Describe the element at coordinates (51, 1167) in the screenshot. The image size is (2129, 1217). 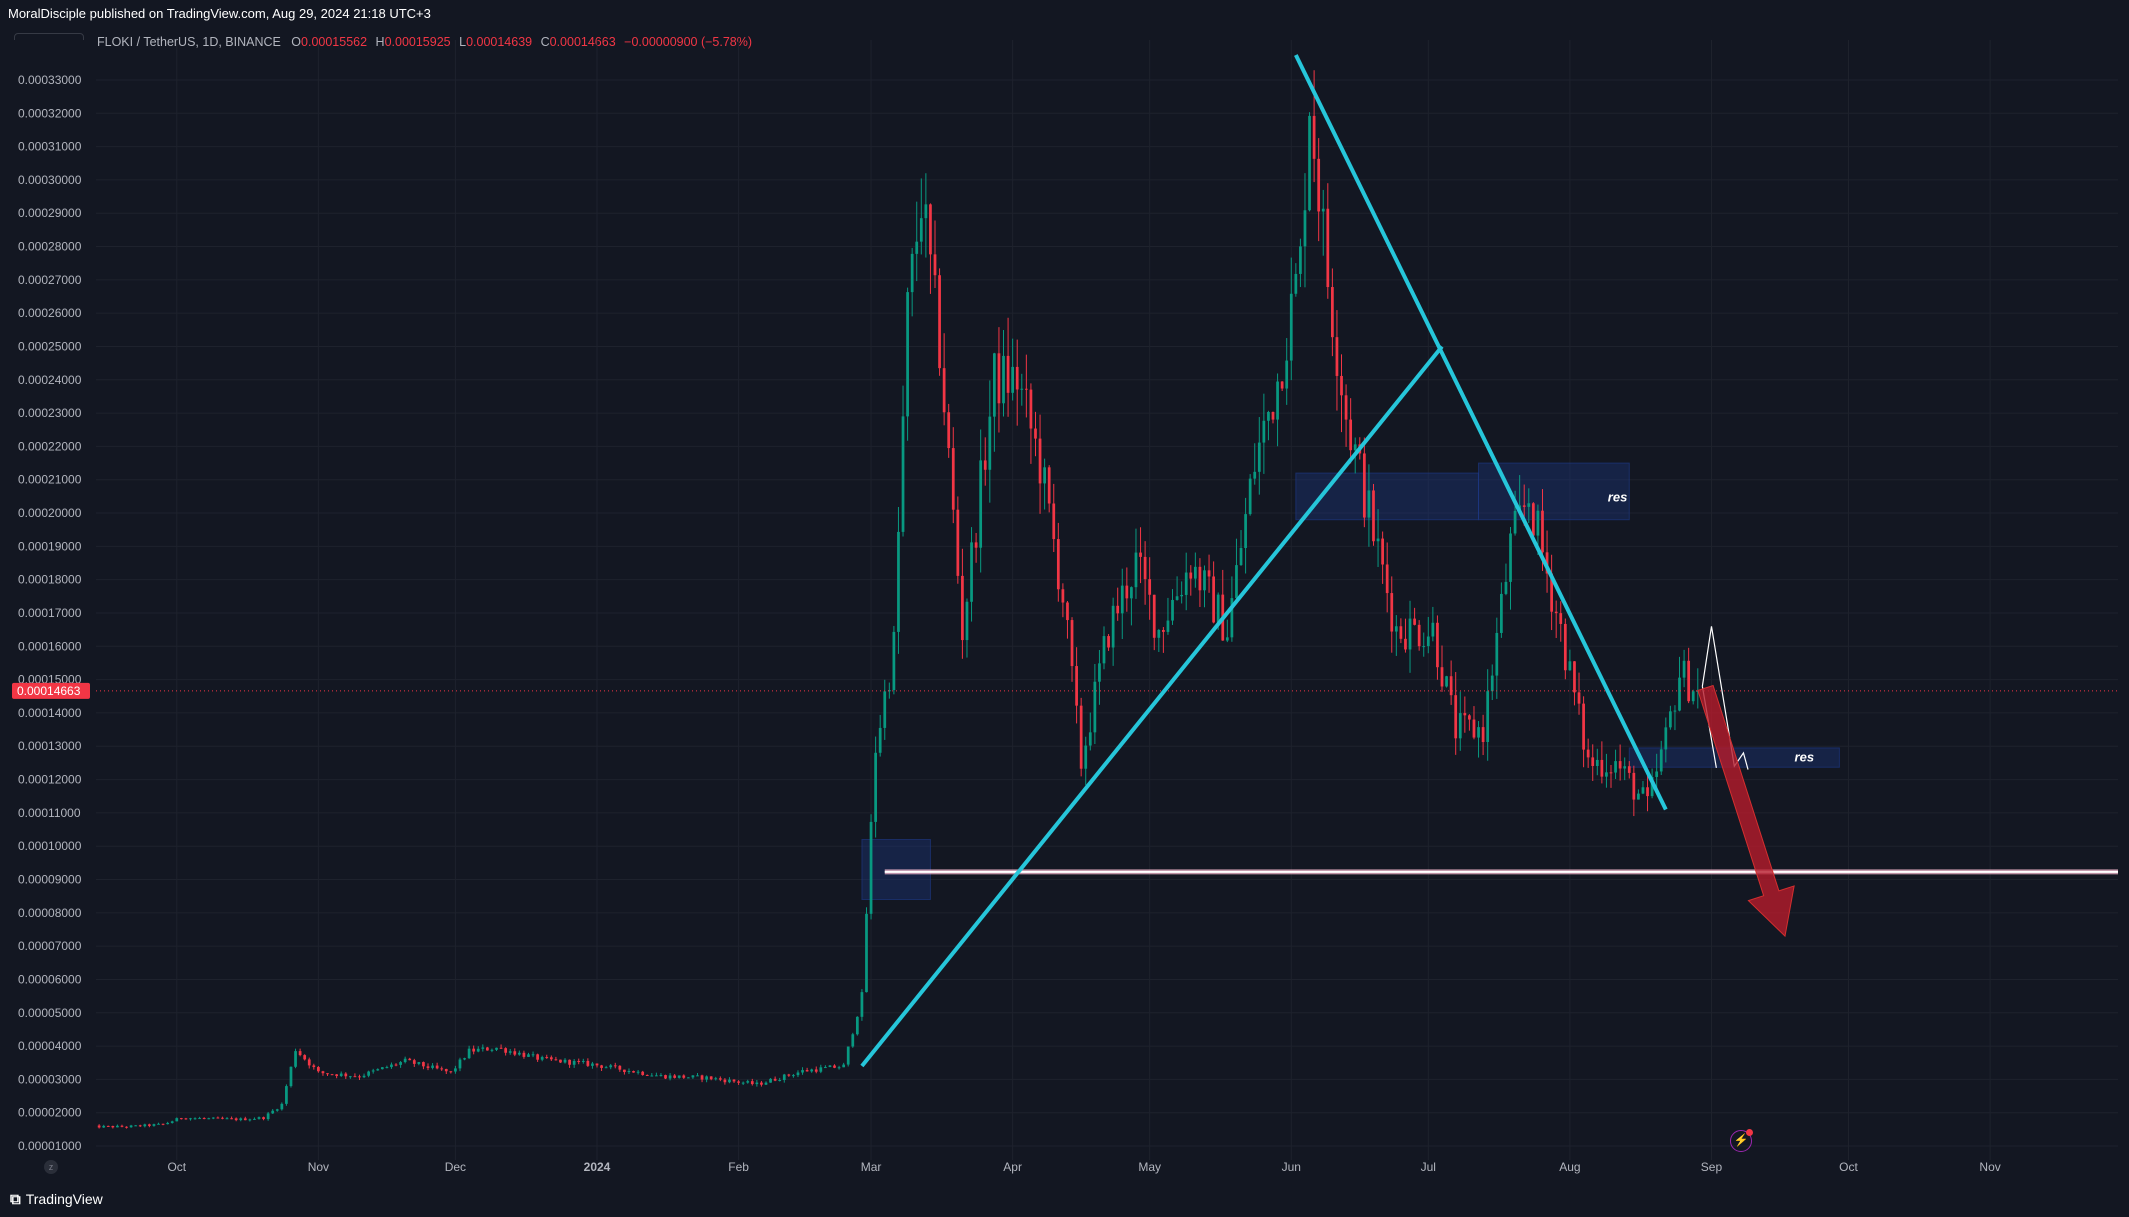
I see `timezone-z-icon: z` at that location.